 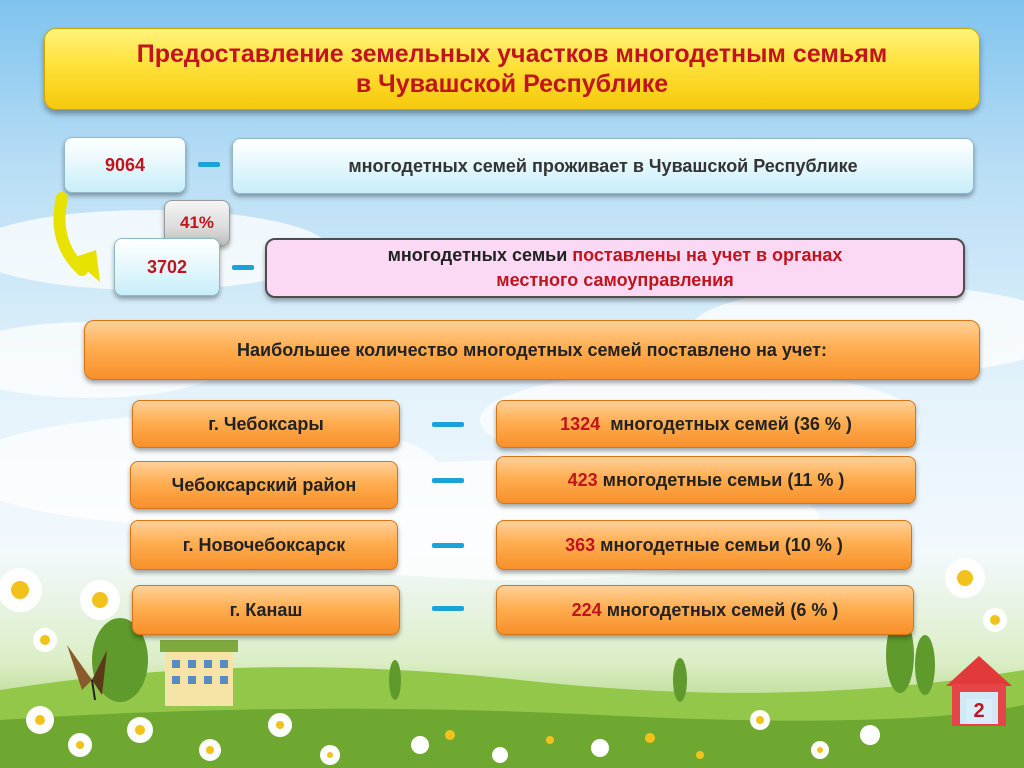 What do you see at coordinates (979, 711) in the screenshot?
I see `page-number: 2` at bounding box center [979, 711].